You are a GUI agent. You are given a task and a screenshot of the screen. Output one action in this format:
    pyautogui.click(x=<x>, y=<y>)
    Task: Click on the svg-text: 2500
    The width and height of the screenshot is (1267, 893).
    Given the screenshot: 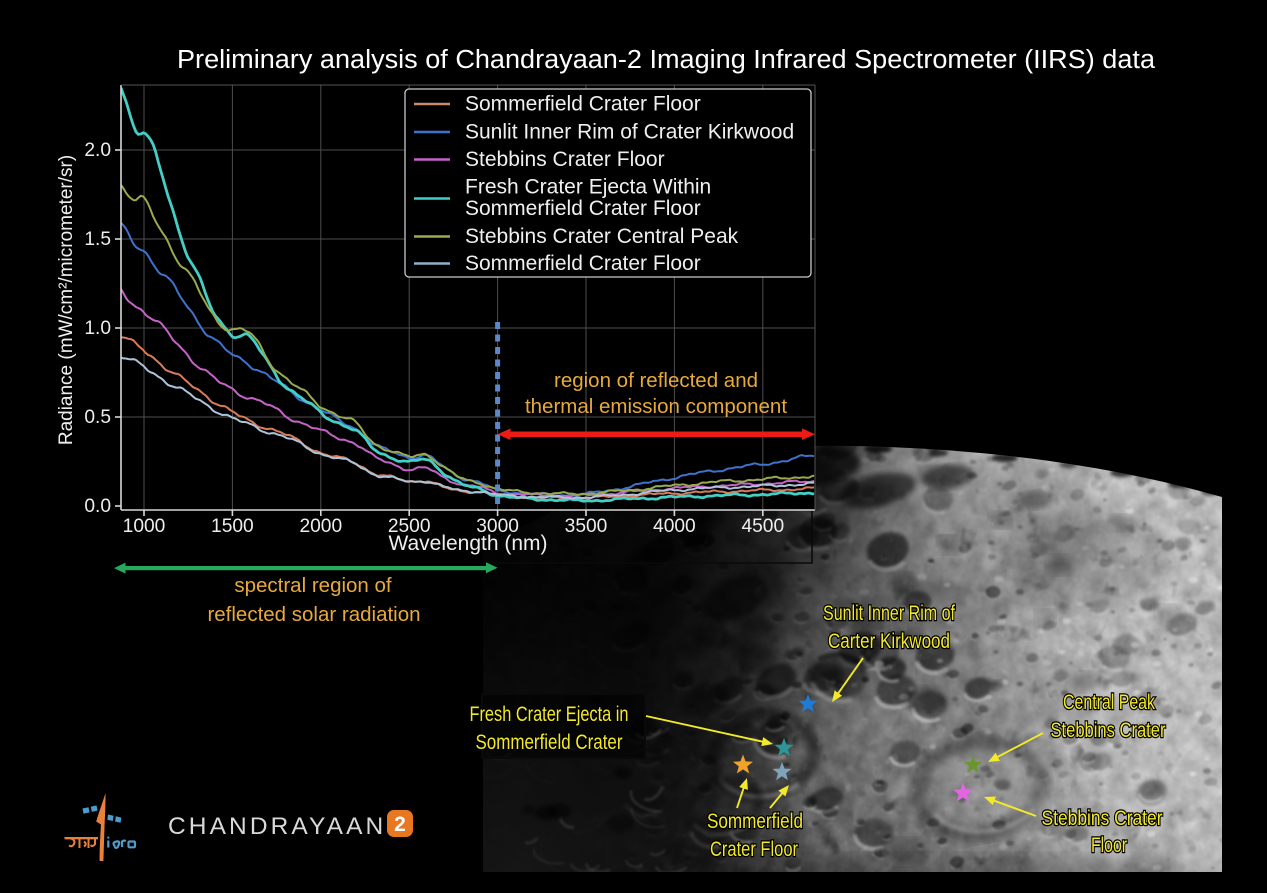 What is the action you would take?
    pyautogui.click(x=409, y=526)
    